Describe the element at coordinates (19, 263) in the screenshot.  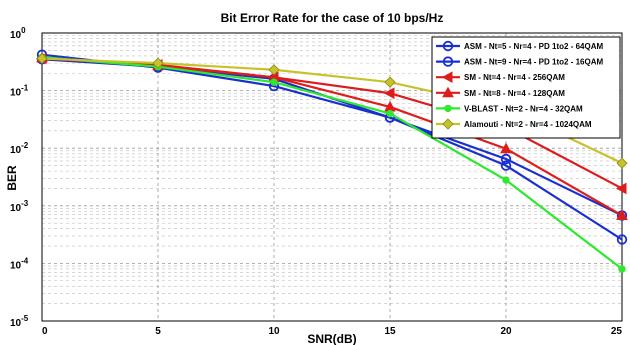
I see `y-tick-label: 10⁻⁴` at that location.